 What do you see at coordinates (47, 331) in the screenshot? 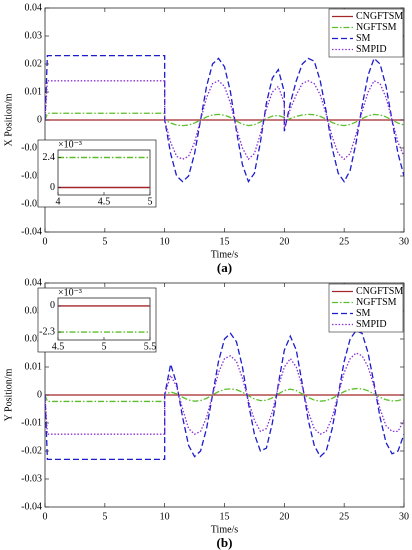
I see `y-tick-label: -2.3` at bounding box center [47, 331].